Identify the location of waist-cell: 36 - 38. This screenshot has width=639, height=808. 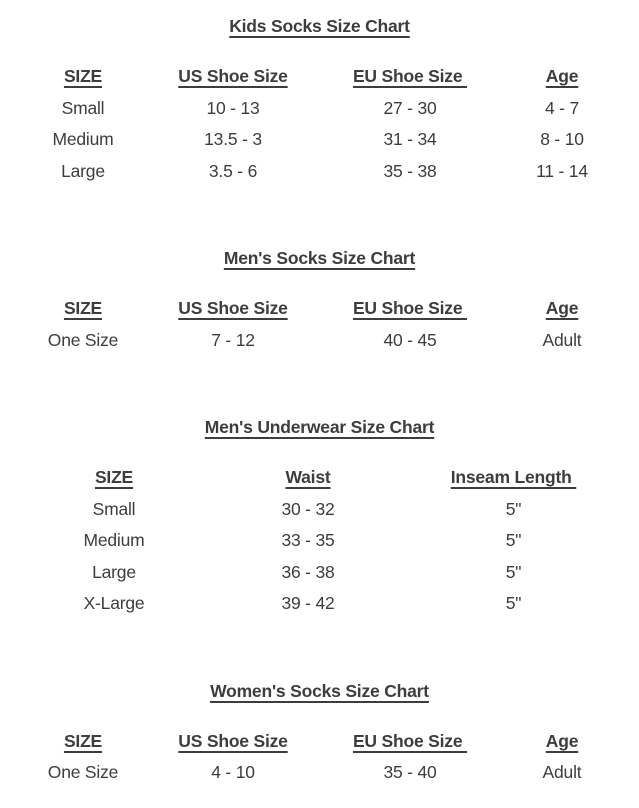
(308, 571).